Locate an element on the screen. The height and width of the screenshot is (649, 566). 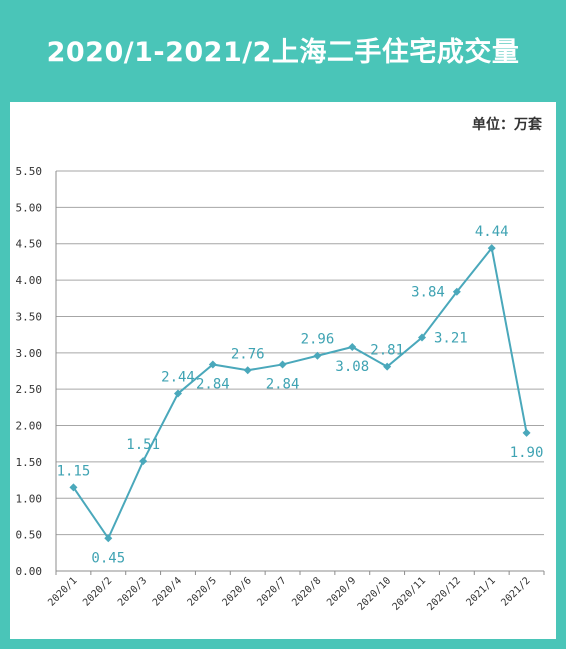
x-tick-label: 2020/12 is located at coordinates (444, 594).